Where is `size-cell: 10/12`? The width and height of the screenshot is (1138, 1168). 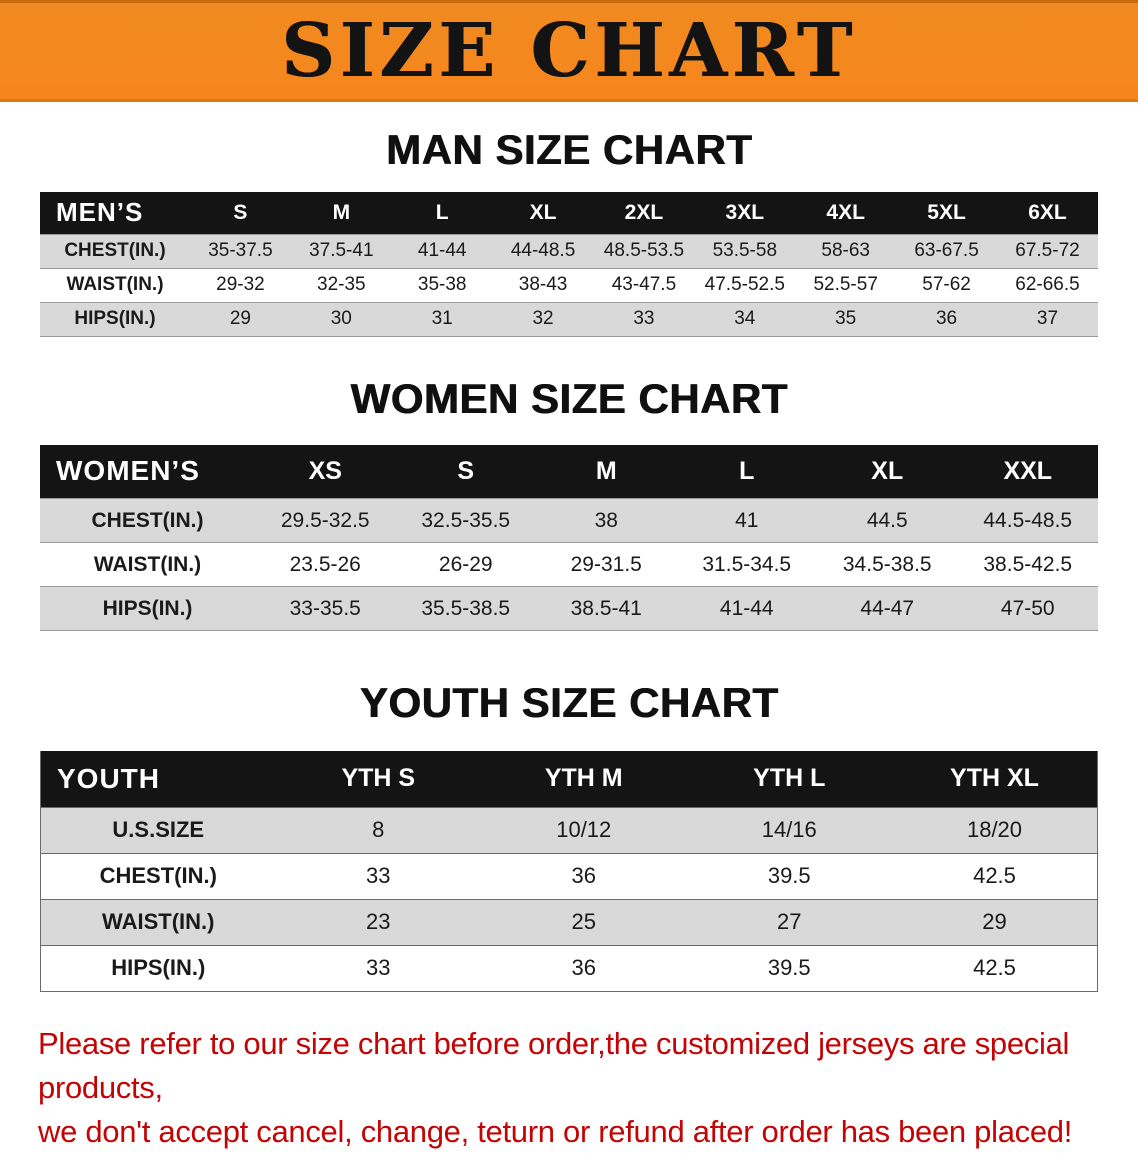
size-cell: 10/12 is located at coordinates (584, 829).